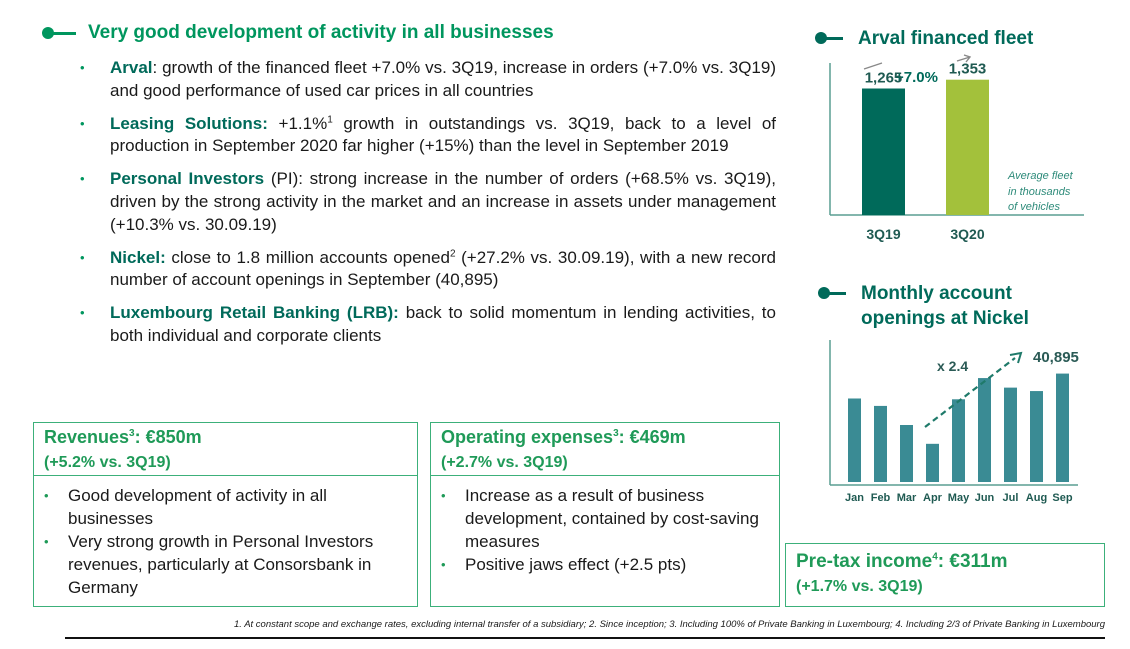  I want to click on category-label: Apr, so click(933, 498).